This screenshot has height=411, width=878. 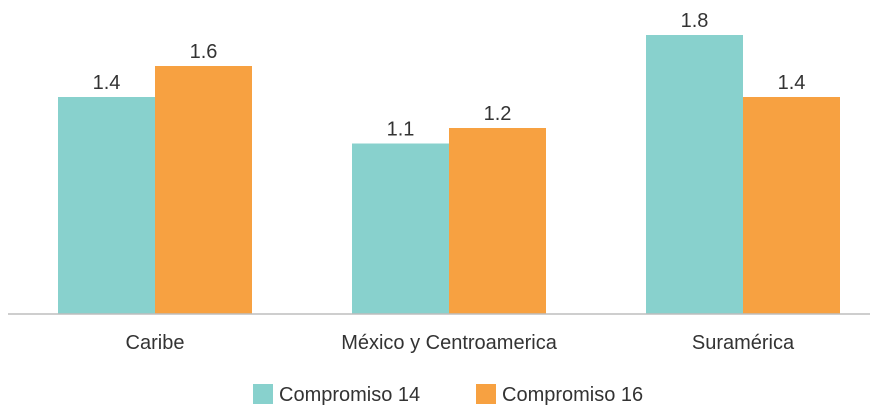 I want to click on value-label-2-3: 1.4, so click(x=792, y=83).